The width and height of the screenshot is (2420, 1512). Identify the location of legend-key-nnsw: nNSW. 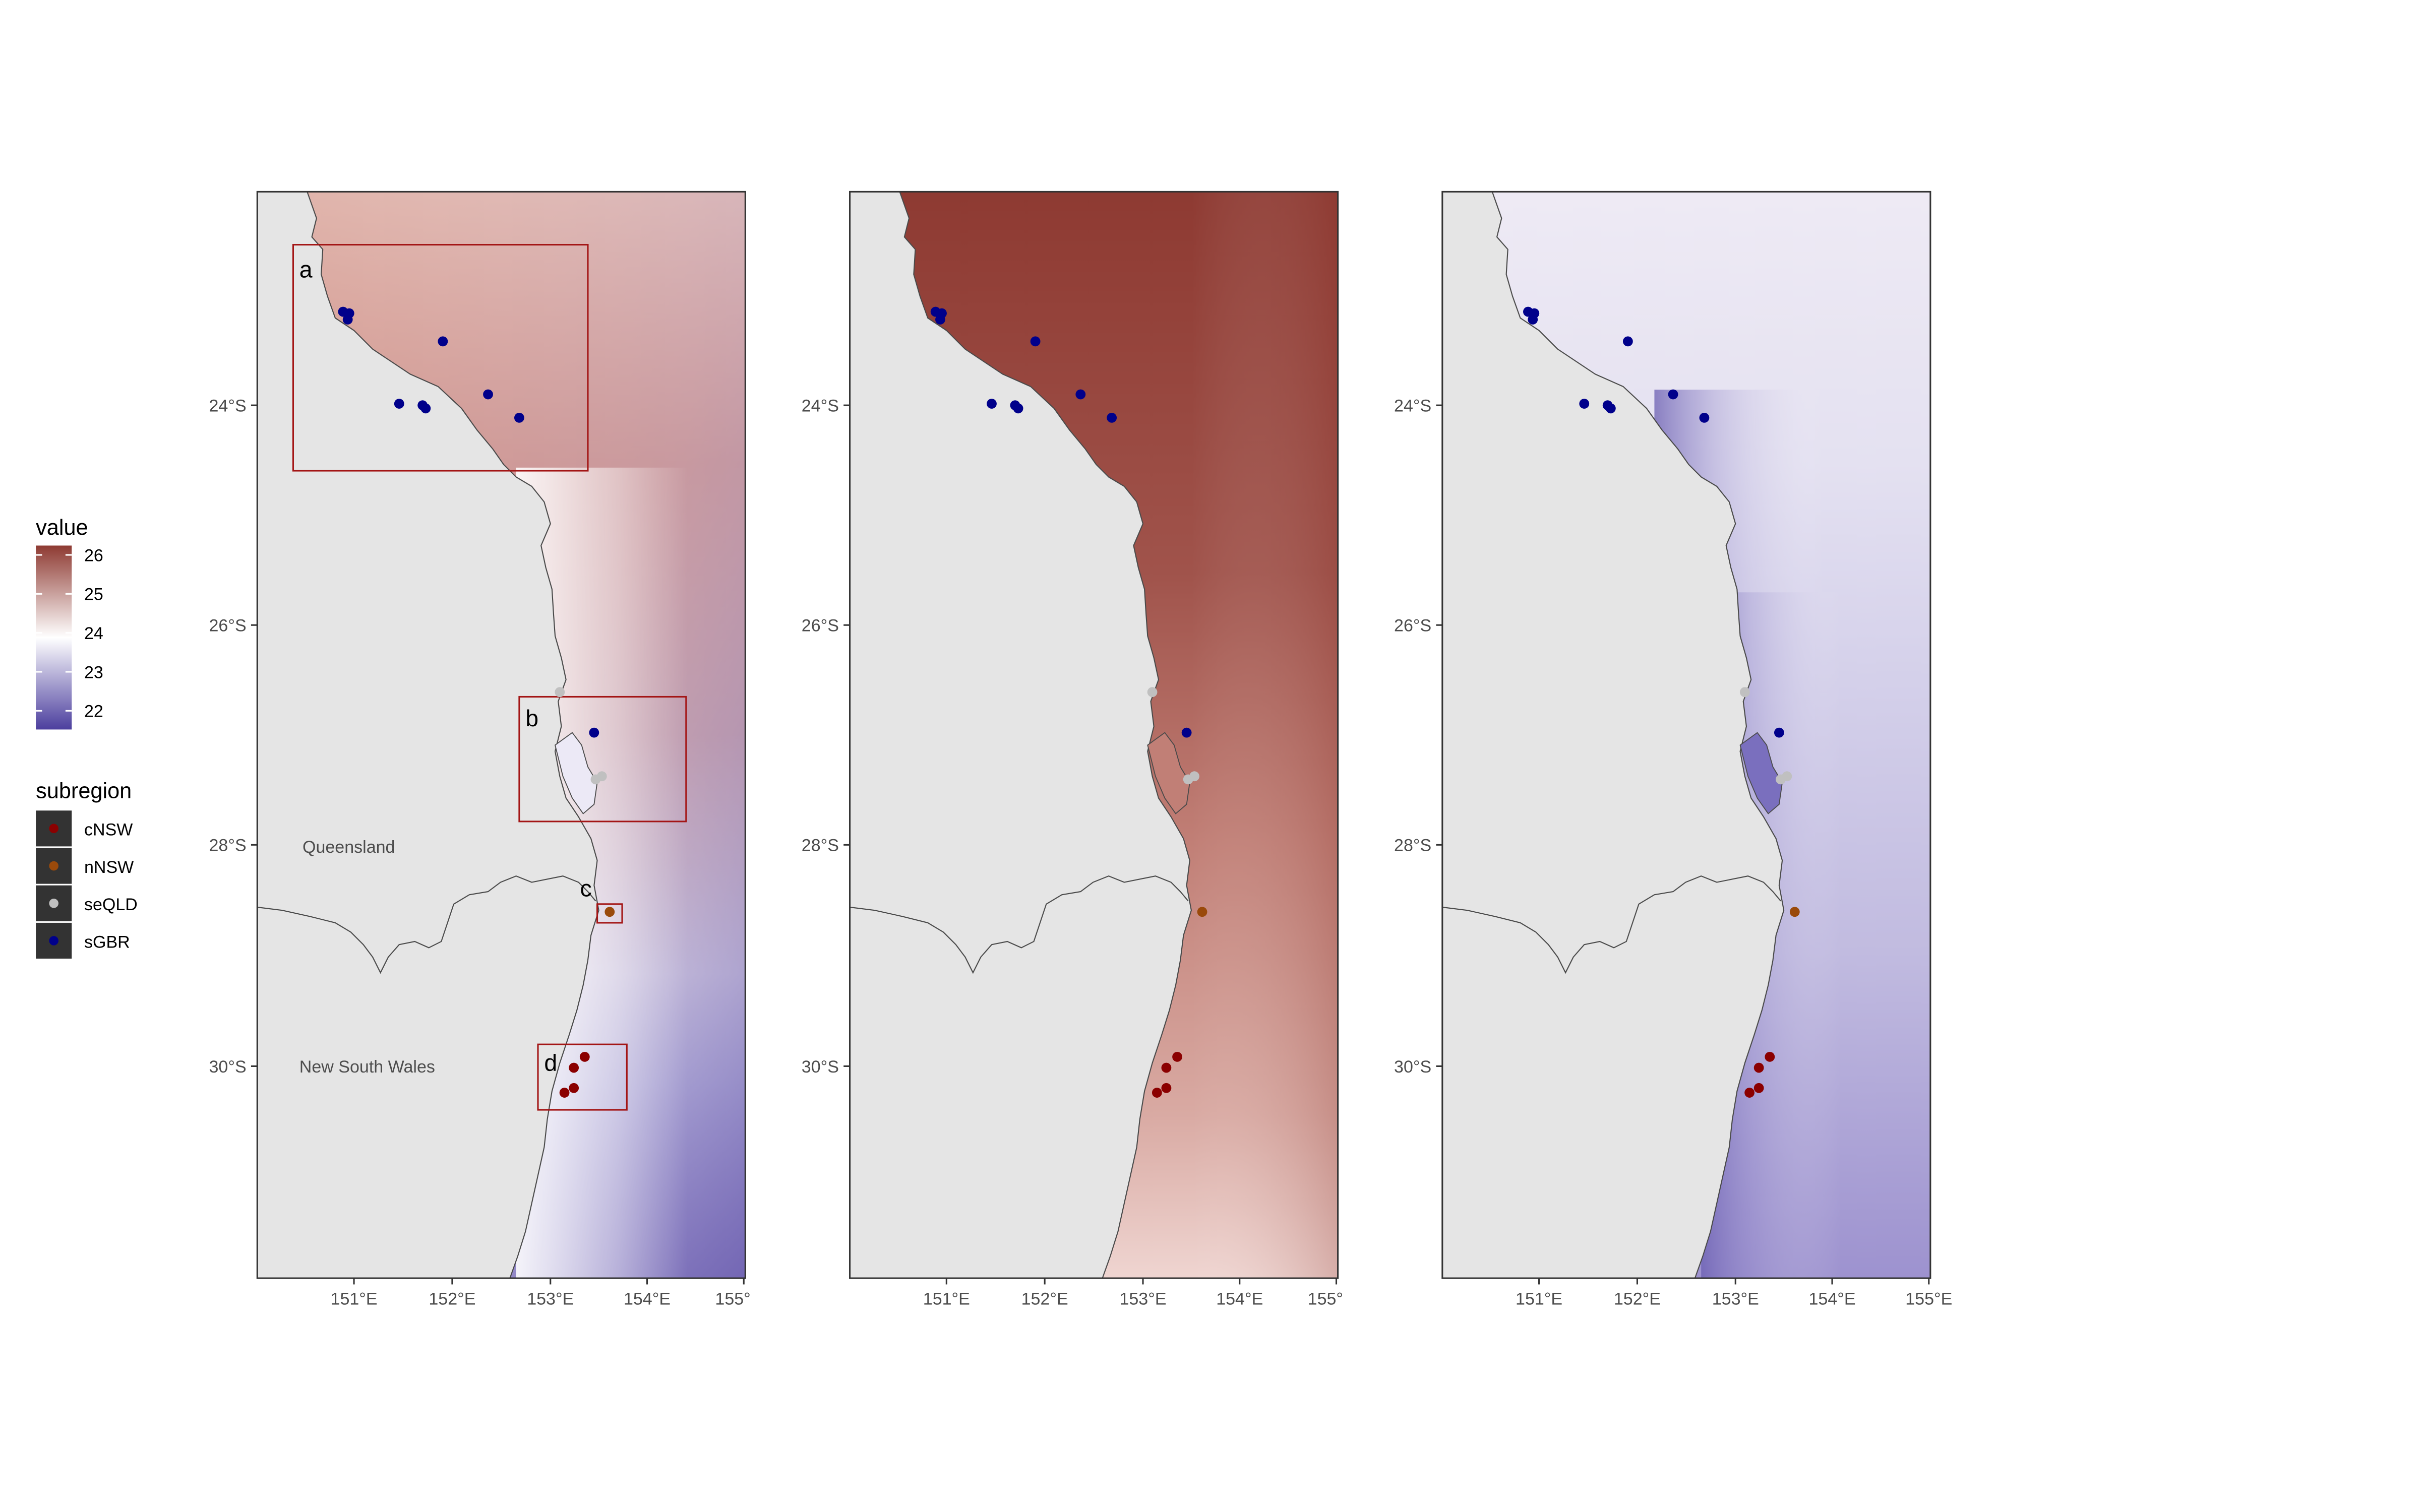
(85, 866).